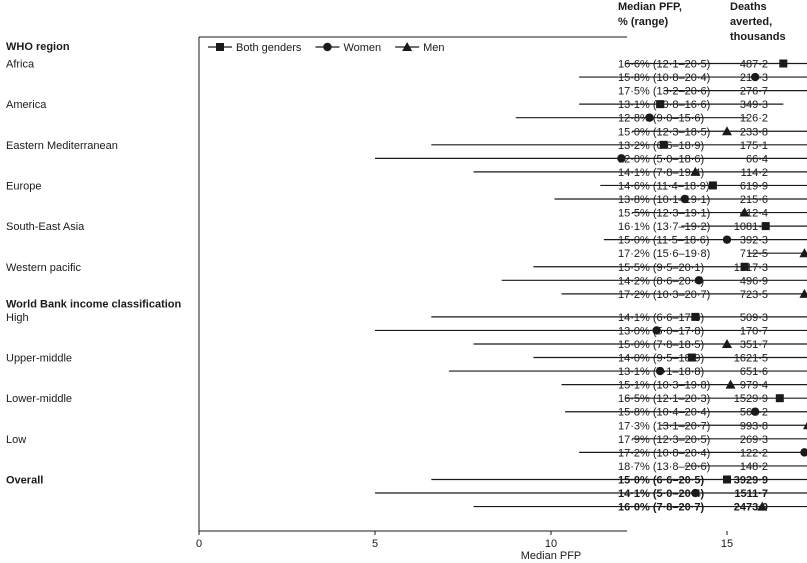 This screenshot has height=563, width=807. Describe the element at coordinates (661, 173) in the screenshot. I see `pfp-value: 14·1% (7·8–19·4)` at that location.